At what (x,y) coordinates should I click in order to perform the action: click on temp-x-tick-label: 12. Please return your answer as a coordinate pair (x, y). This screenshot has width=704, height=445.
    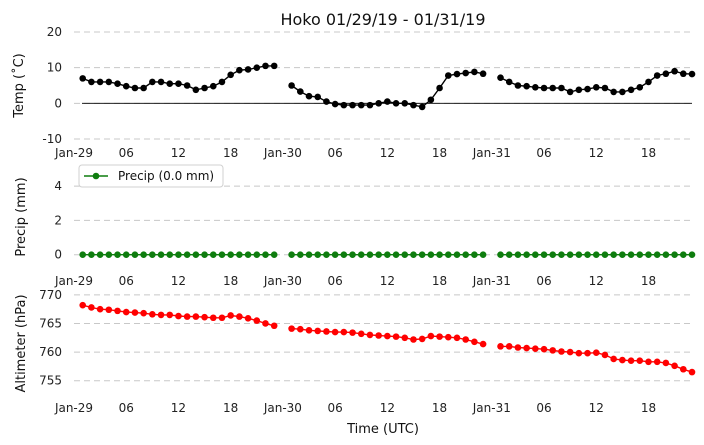
    Looking at the image, I should click on (596, 153).